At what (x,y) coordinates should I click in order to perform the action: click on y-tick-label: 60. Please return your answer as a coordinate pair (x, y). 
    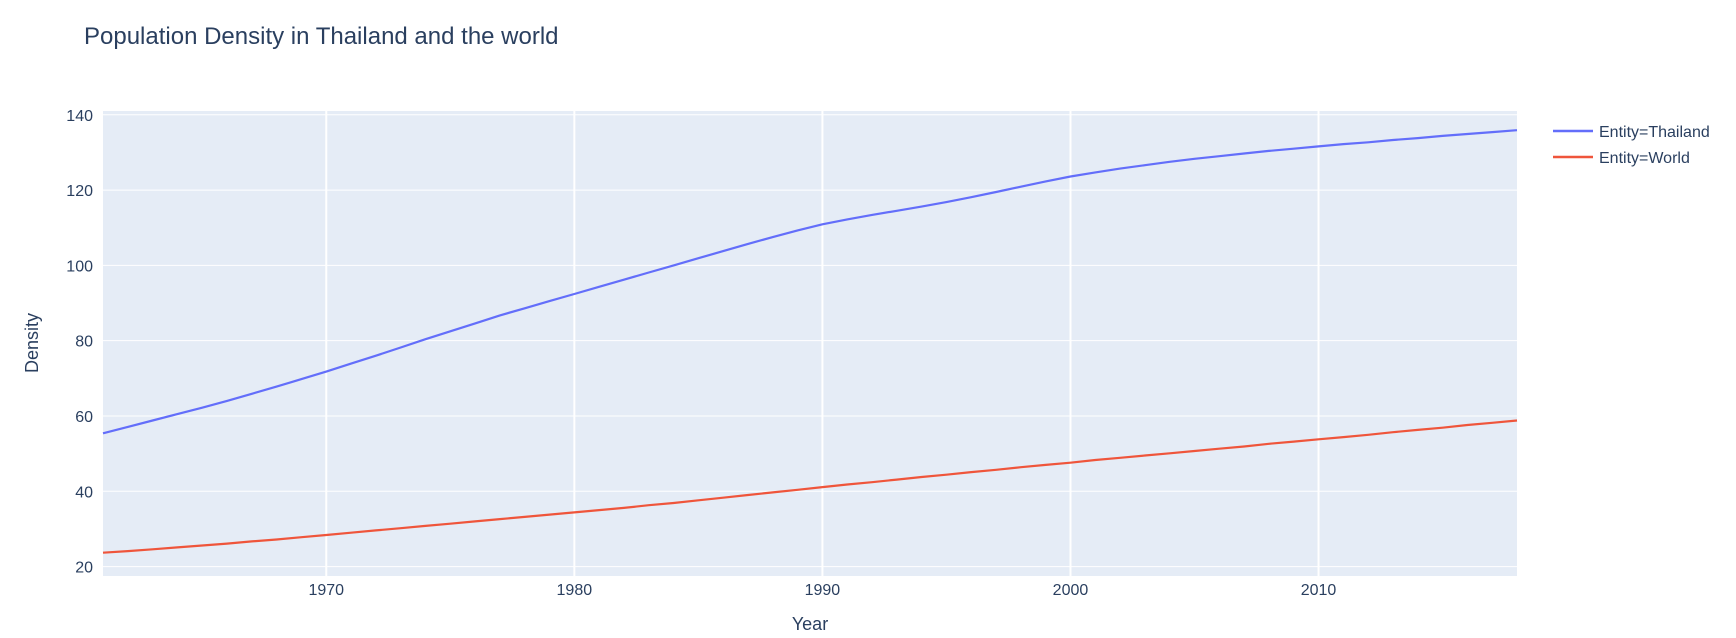
    Looking at the image, I should click on (84, 417).